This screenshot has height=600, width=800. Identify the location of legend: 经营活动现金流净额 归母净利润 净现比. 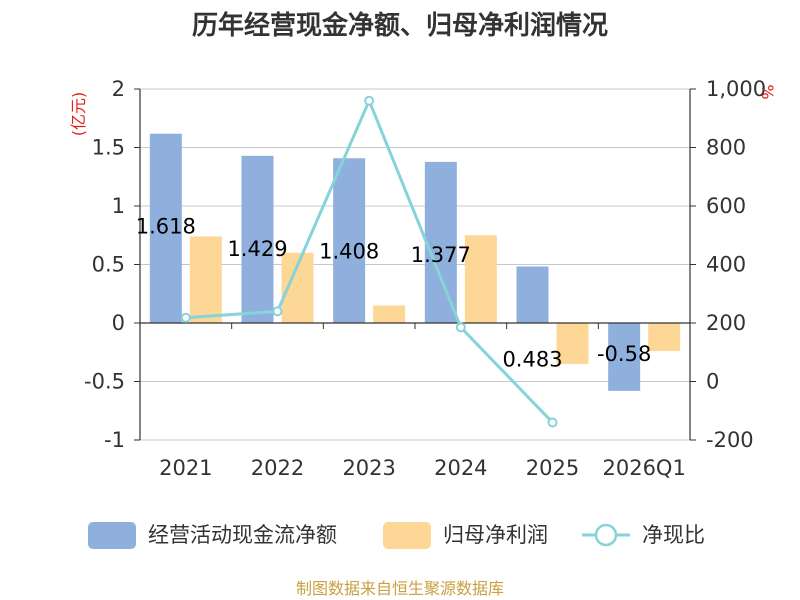
(396, 535).